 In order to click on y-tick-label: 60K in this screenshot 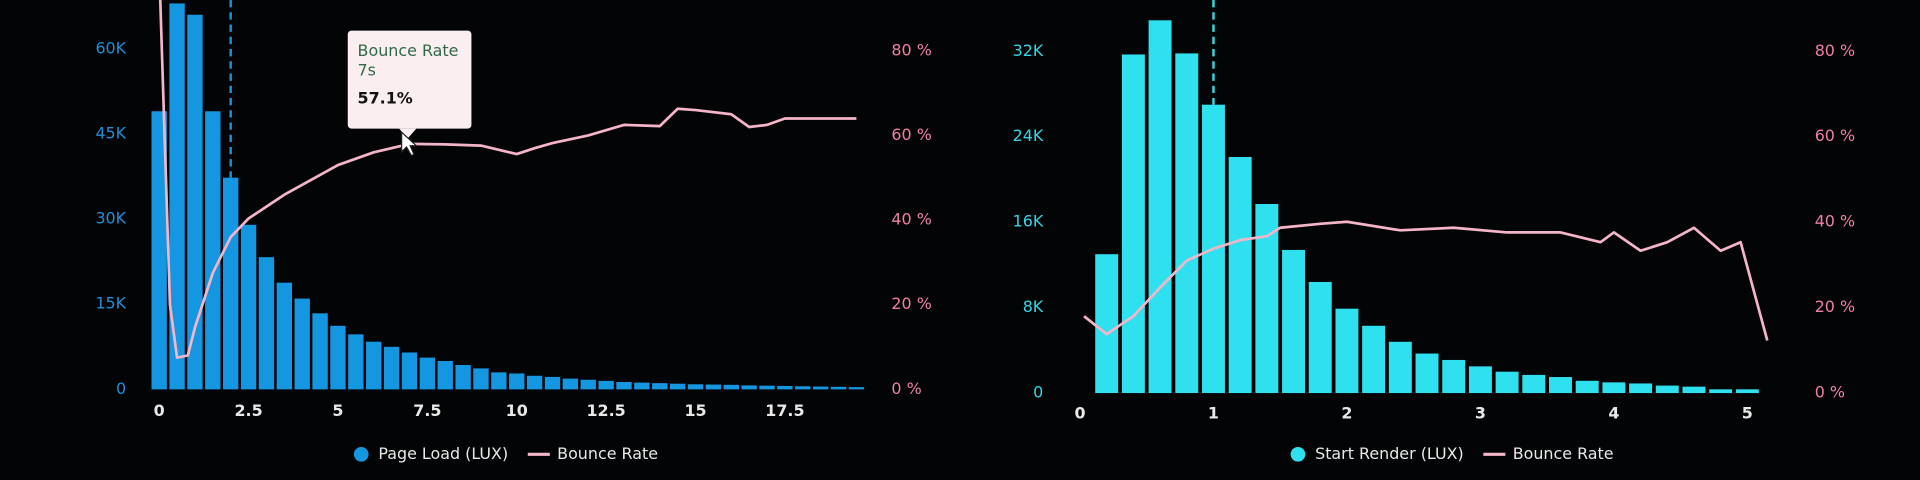, I will do `click(110, 47)`.